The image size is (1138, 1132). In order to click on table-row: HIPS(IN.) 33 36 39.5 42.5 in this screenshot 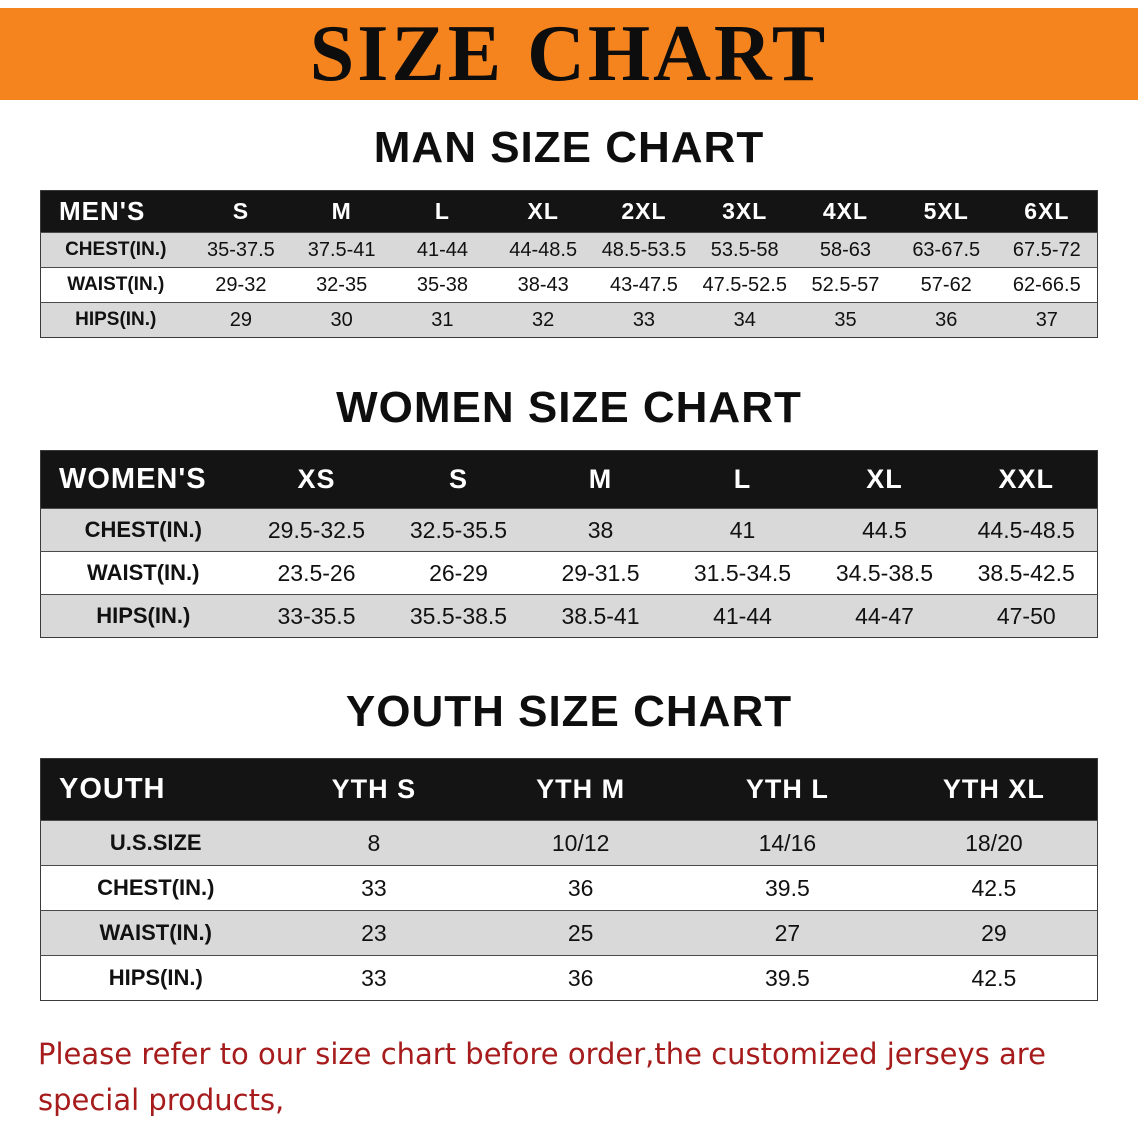, I will do `click(569, 978)`.